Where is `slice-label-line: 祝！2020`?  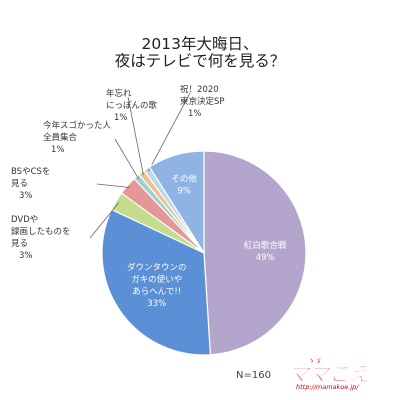 slice-label-line: 祝！2020 is located at coordinates (199, 89).